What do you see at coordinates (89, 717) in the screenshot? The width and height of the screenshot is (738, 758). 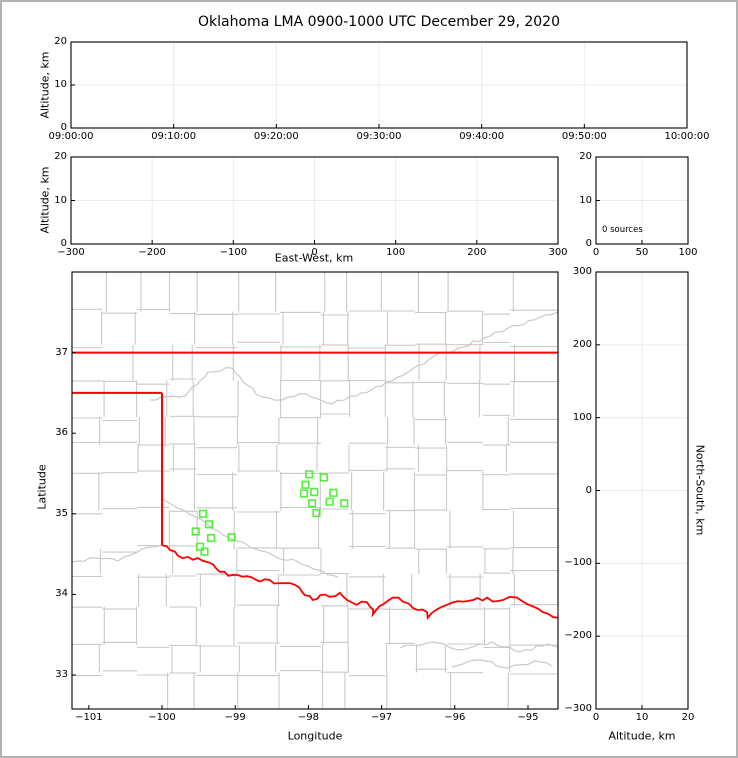 I see `tick-label: −101` at bounding box center [89, 717].